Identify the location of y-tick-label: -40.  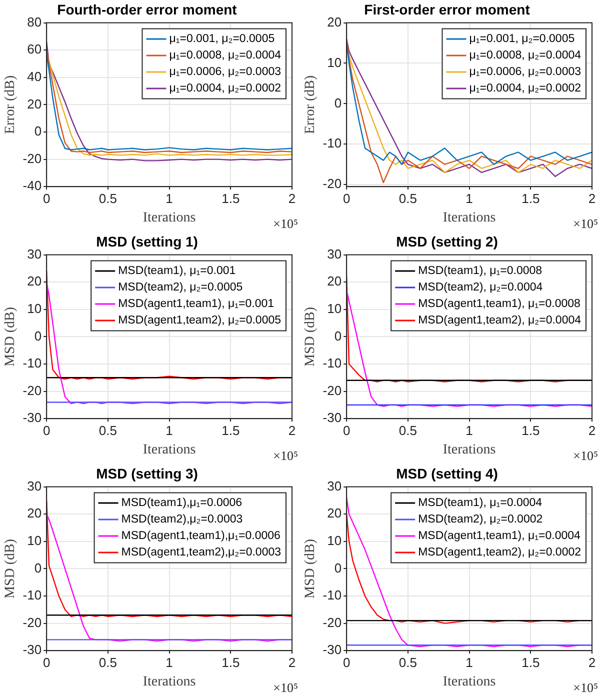
(32, 186).